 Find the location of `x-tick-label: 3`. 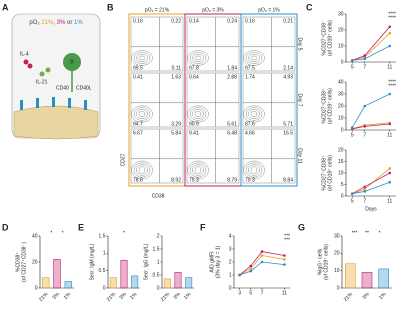

x-tick-label: 3 is located at coordinates (239, 293).